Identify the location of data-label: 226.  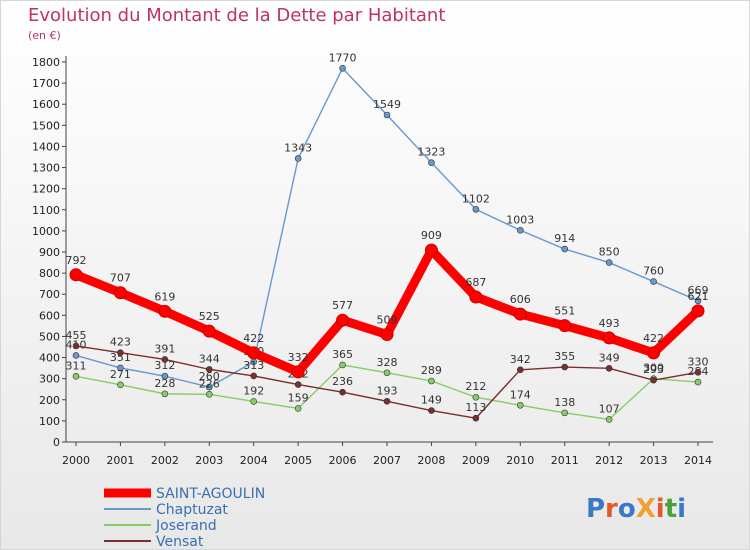
(209, 383).